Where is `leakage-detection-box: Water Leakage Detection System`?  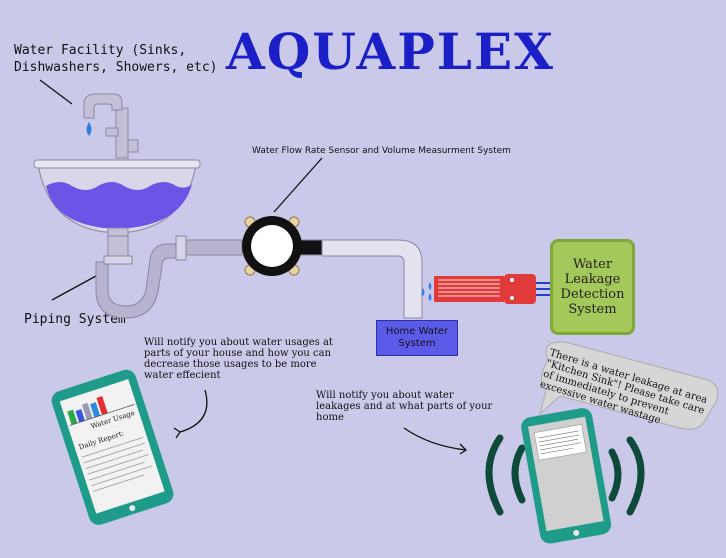 leakage-detection-box: Water Leakage Detection System is located at coordinates (592, 287).